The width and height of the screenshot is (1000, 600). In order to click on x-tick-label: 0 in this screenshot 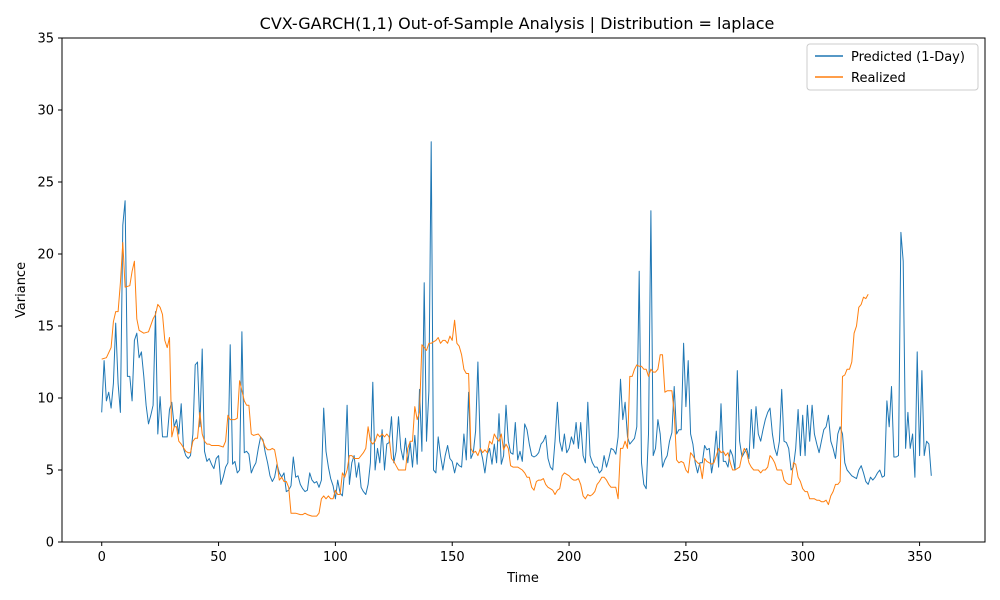, I will do `click(102, 557)`.